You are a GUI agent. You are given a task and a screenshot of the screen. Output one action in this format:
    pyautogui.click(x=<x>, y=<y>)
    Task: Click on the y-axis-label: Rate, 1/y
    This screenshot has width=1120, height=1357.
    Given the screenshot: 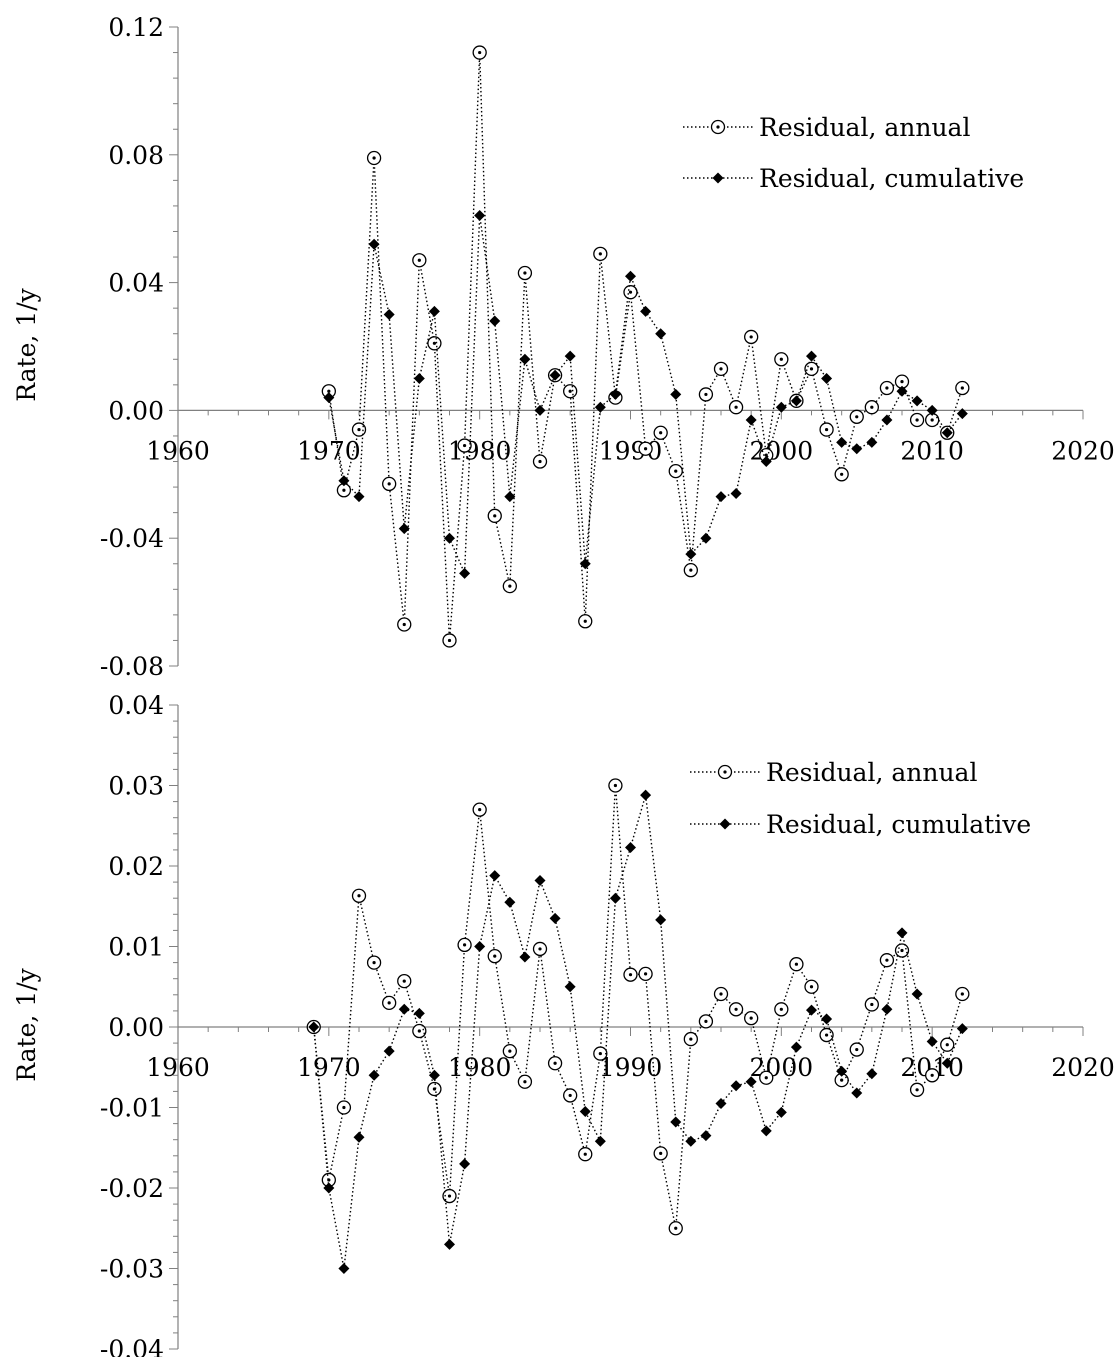 What is the action you would take?
    pyautogui.click(x=26, y=1024)
    